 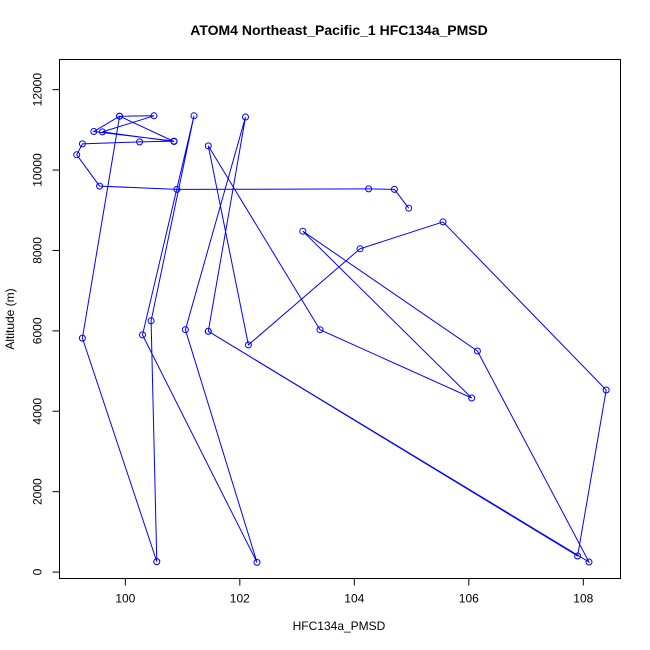 What do you see at coordinates (10, 318) in the screenshot?
I see `y-axis-label: Altitude (m)` at bounding box center [10, 318].